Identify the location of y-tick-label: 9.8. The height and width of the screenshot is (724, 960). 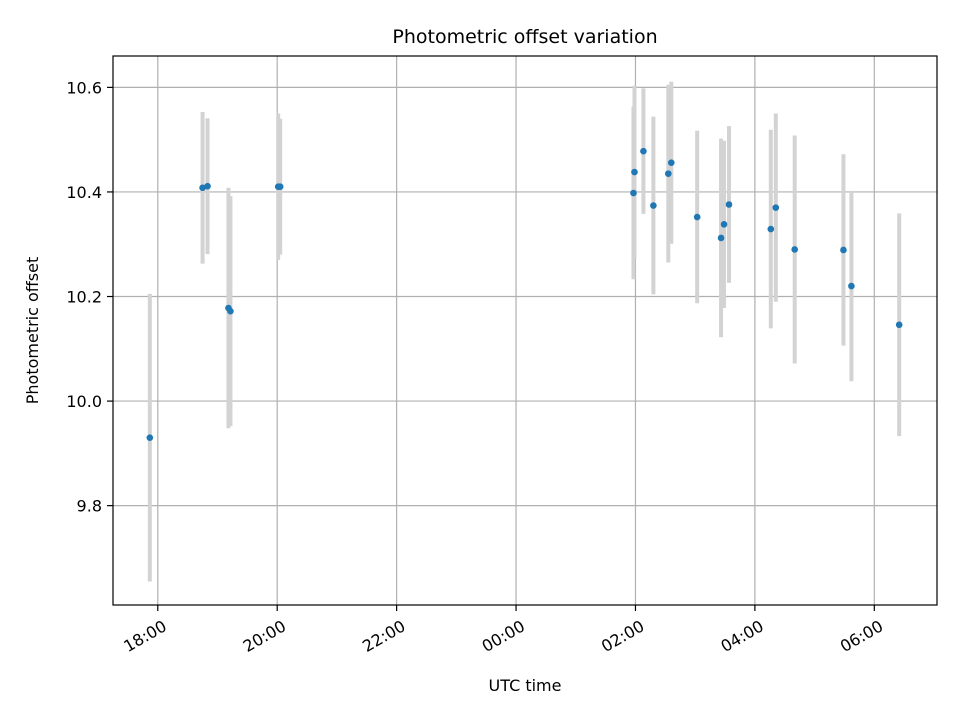
(89, 506).